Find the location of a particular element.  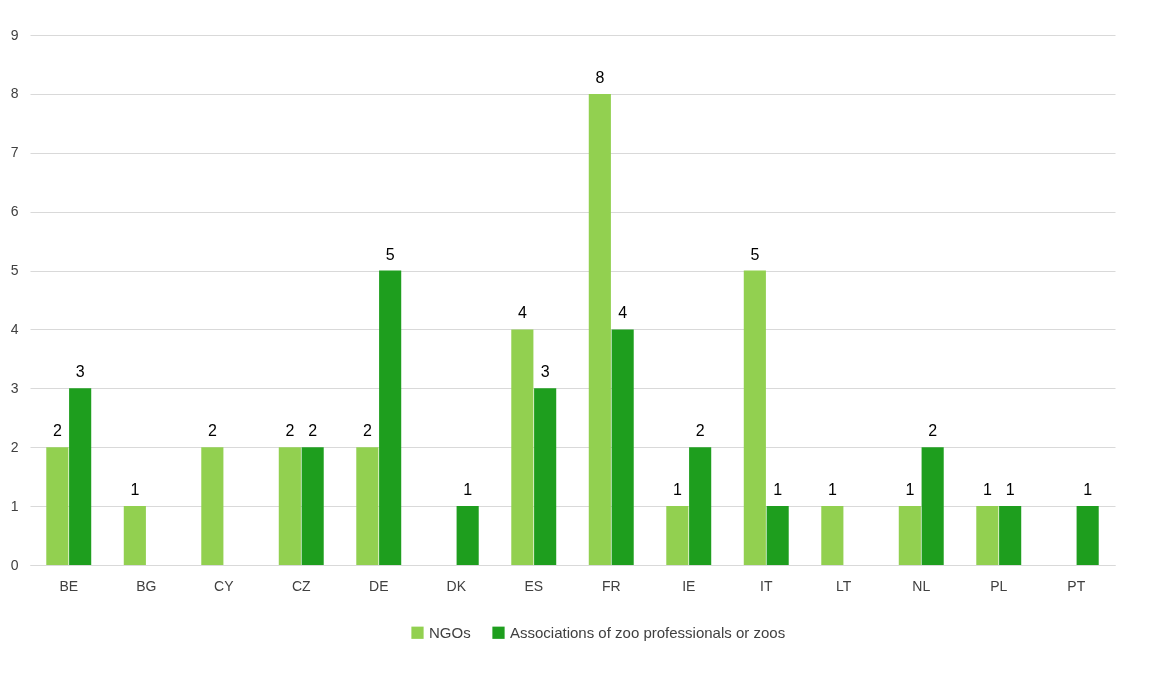

x-tick-label: PL is located at coordinates (999, 585).